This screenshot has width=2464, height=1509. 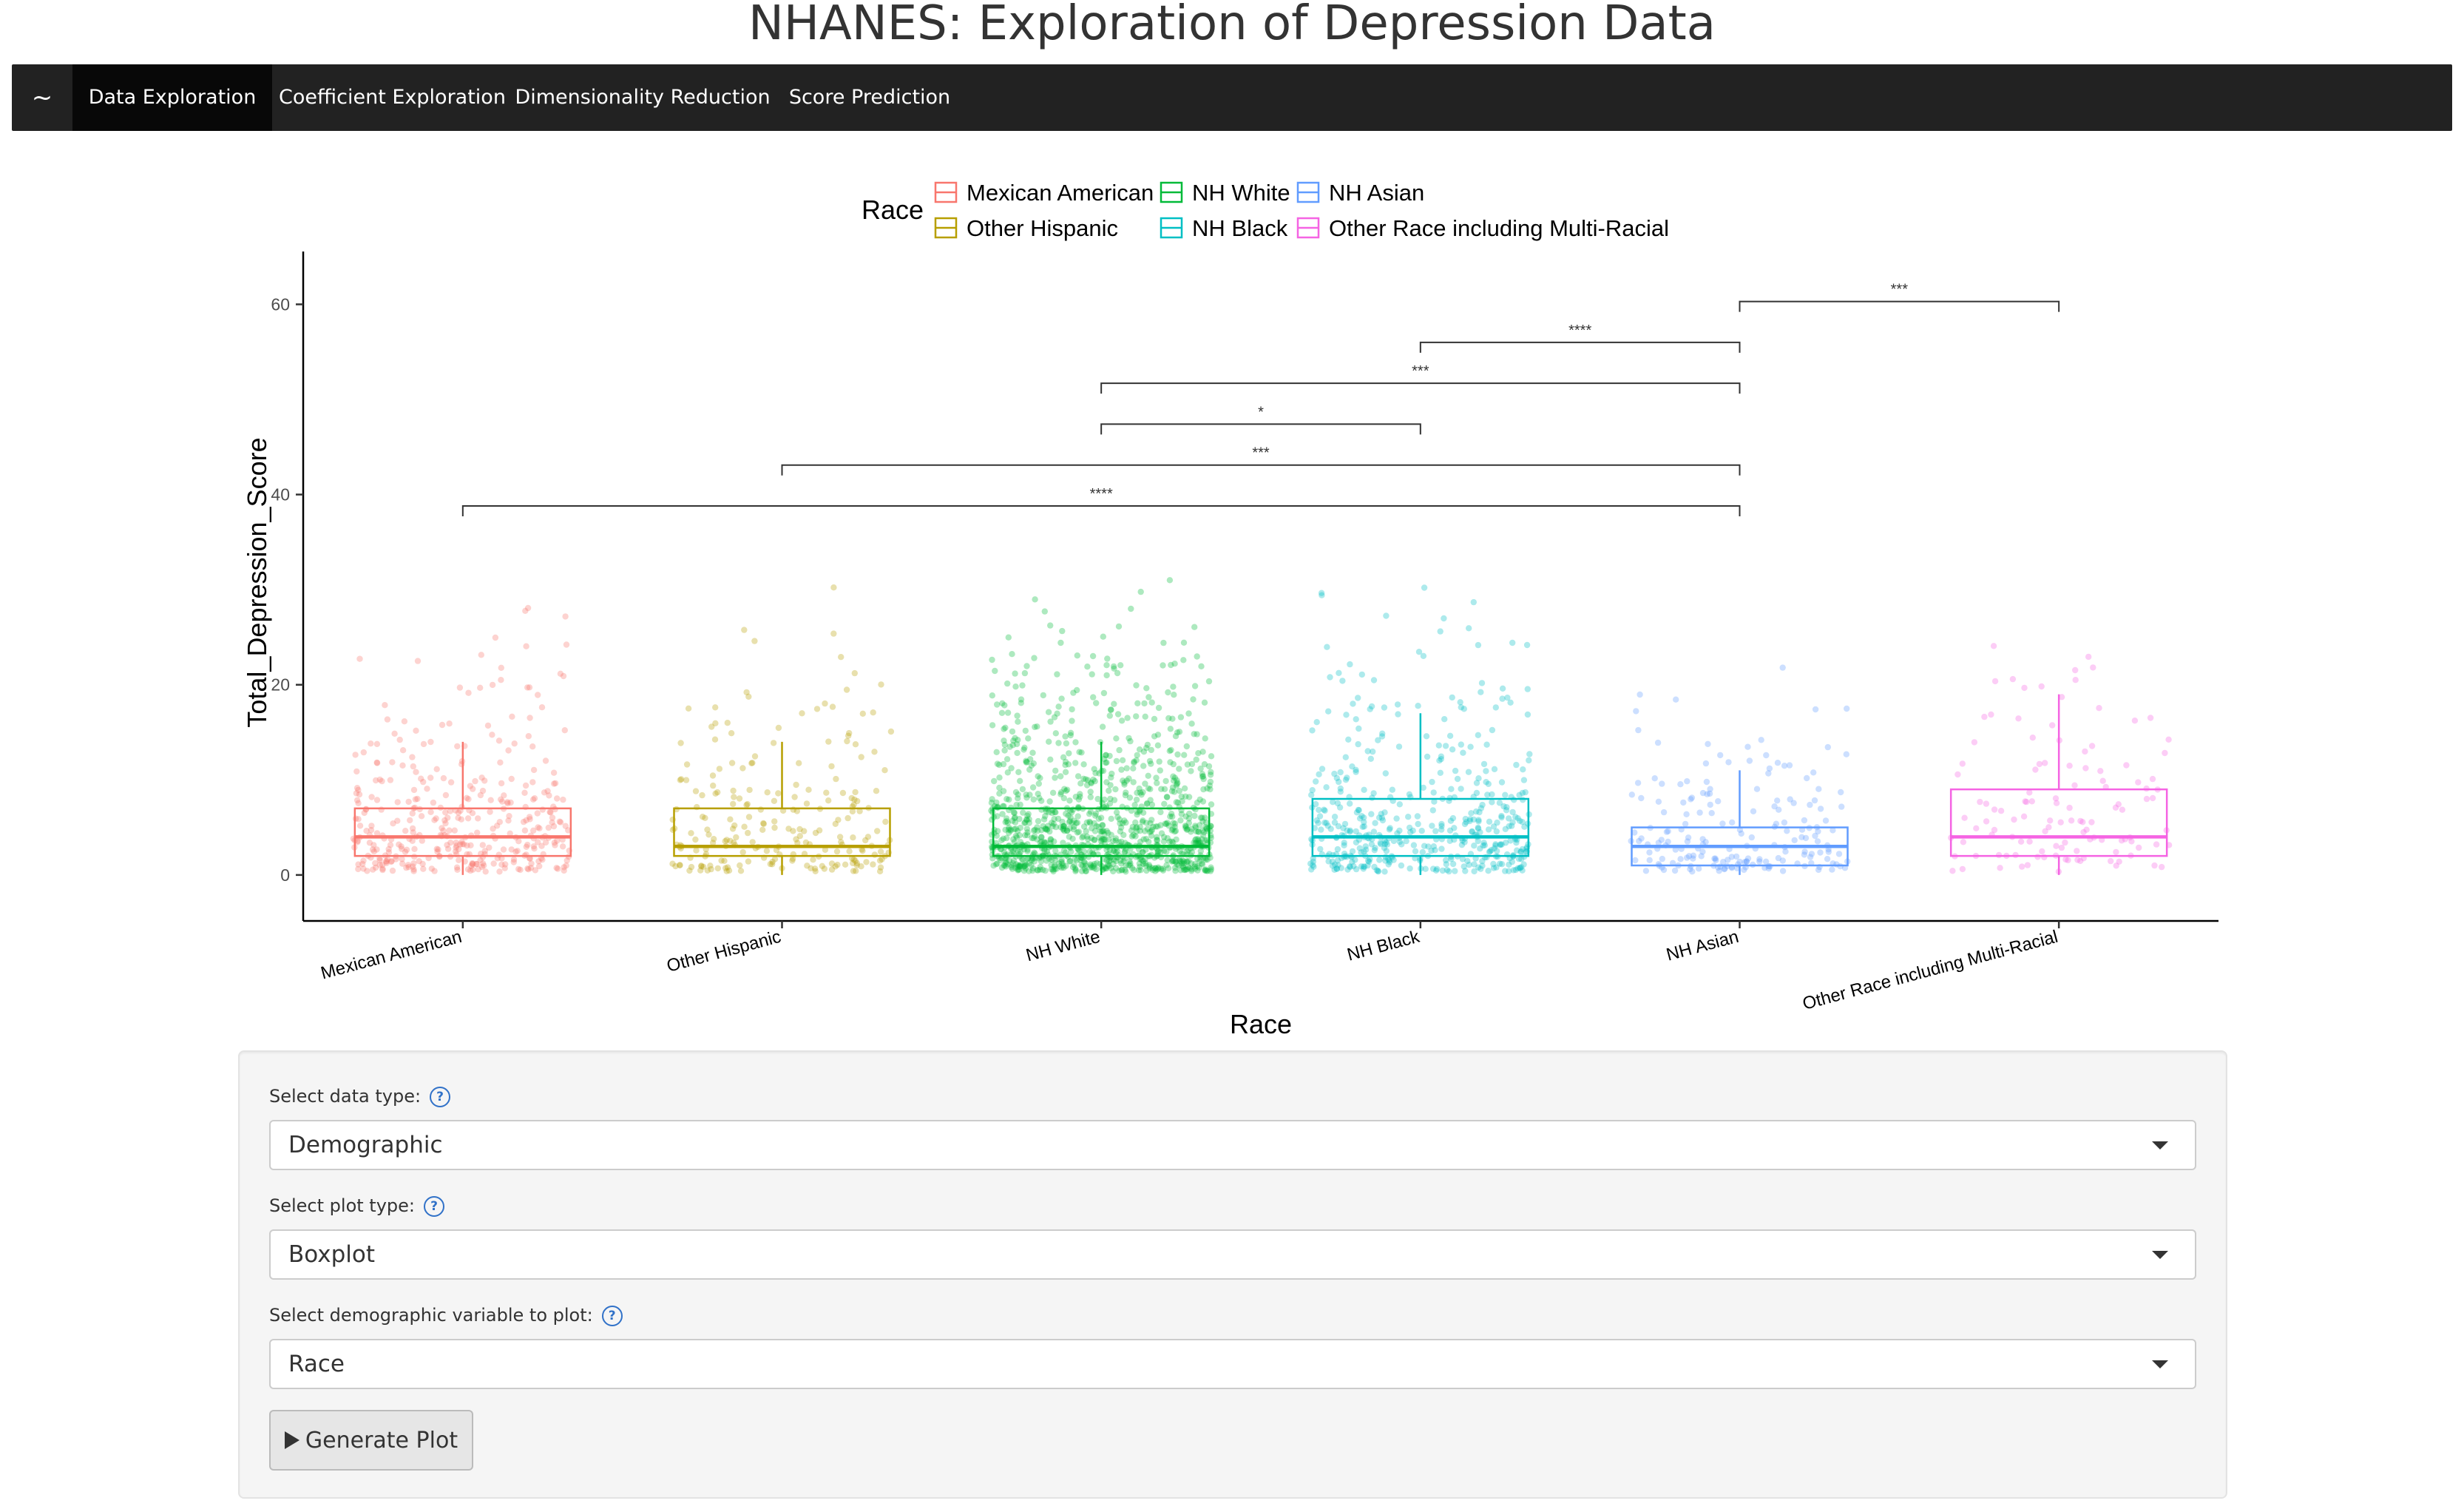 I want to click on tab-score-prediction: Score Prediction, so click(x=870, y=97).